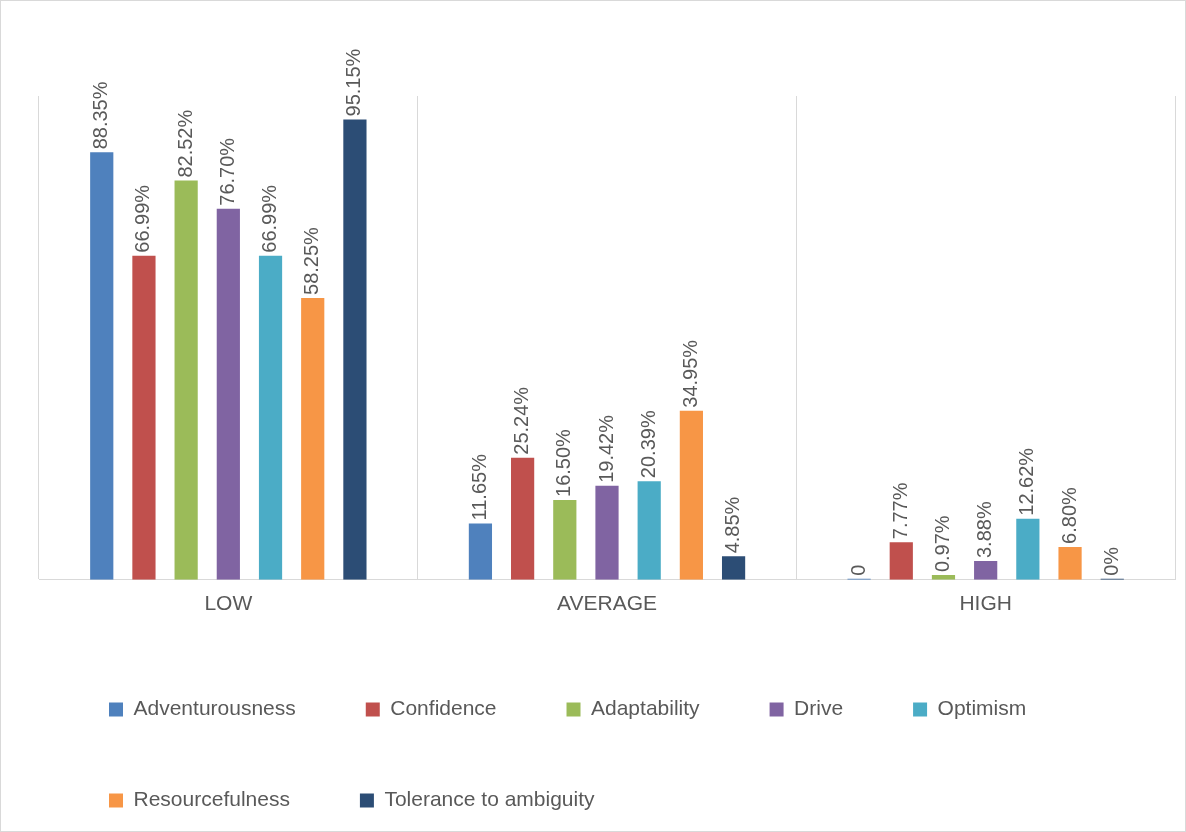 The image size is (1186, 832). What do you see at coordinates (646, 708) in the screenshot?
I see `legend-label: Adaptability` at bounding box center [646, 708].